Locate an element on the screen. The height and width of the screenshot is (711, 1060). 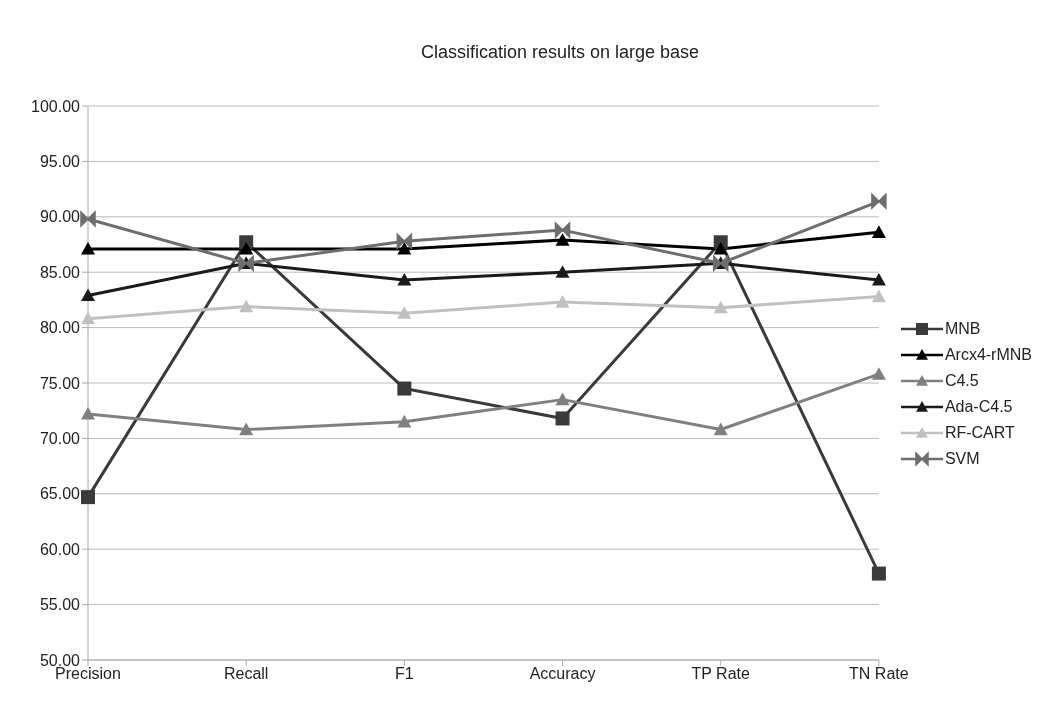
x-tick-label: Accuracy is located at coordinates (562, 674).